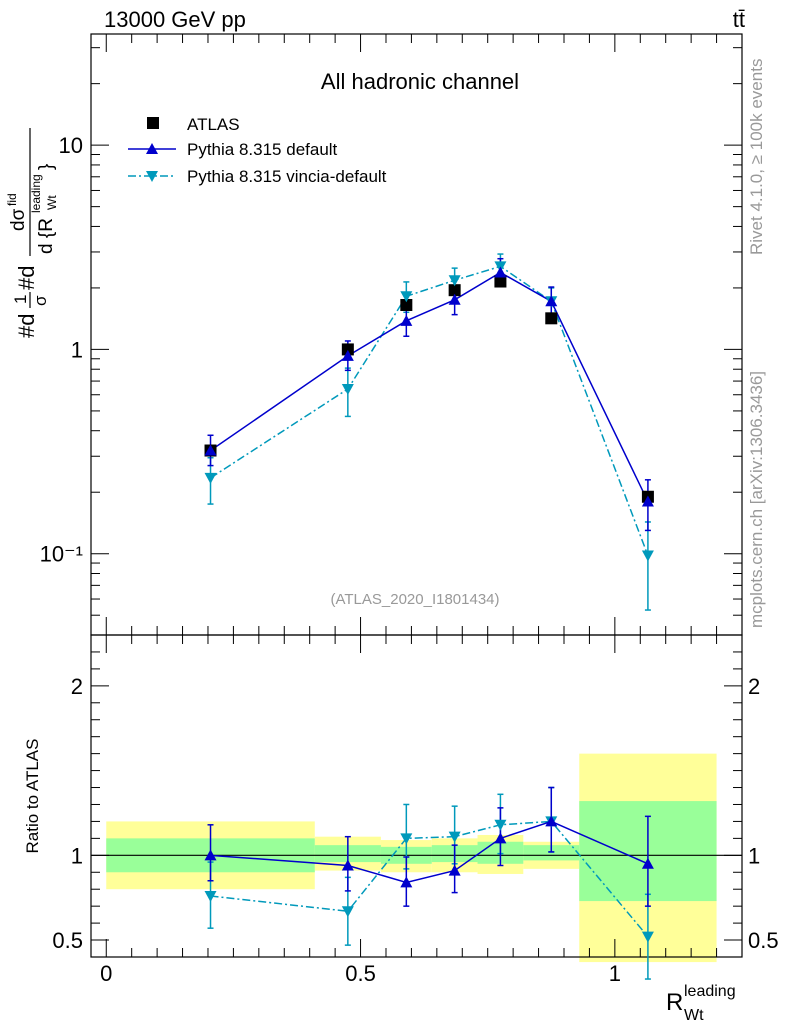  Describe the element at coordinates (32, 796) in the screenshot. I see `ratio-y-label: Ratio to ATLAS` at that location.